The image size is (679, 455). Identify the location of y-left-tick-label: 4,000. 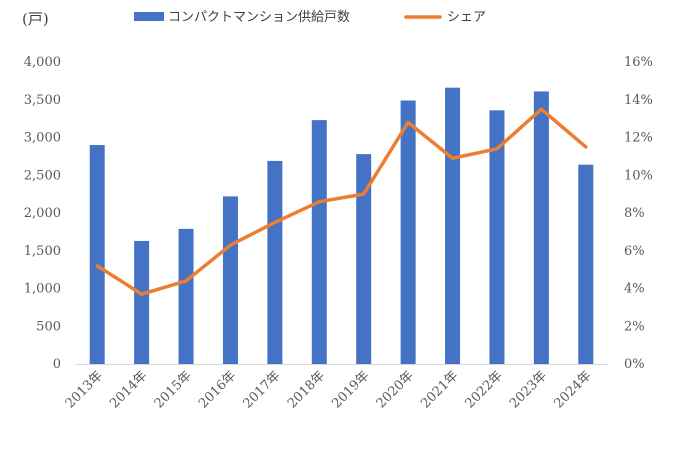
(42, 62).